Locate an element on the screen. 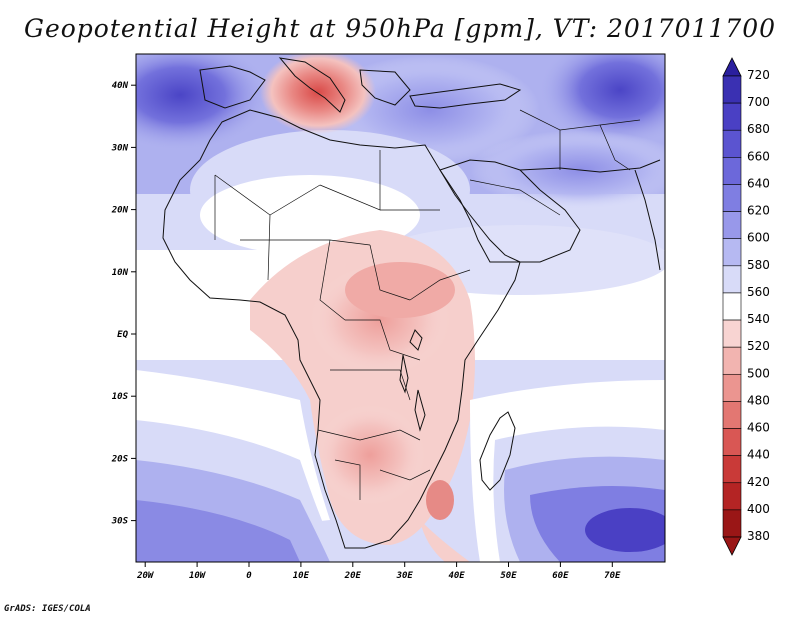 The image size is (800, 618). lat-label: 40N is located at coordinates (120, 86).